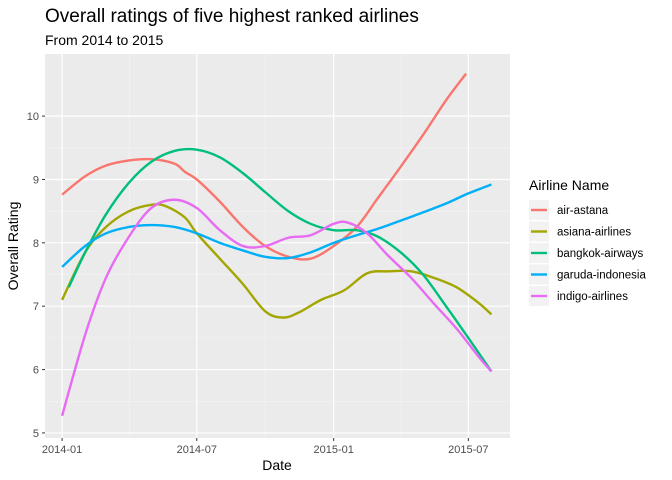  I want to click on series-line-garuda-indonesia, so click(276, 225).